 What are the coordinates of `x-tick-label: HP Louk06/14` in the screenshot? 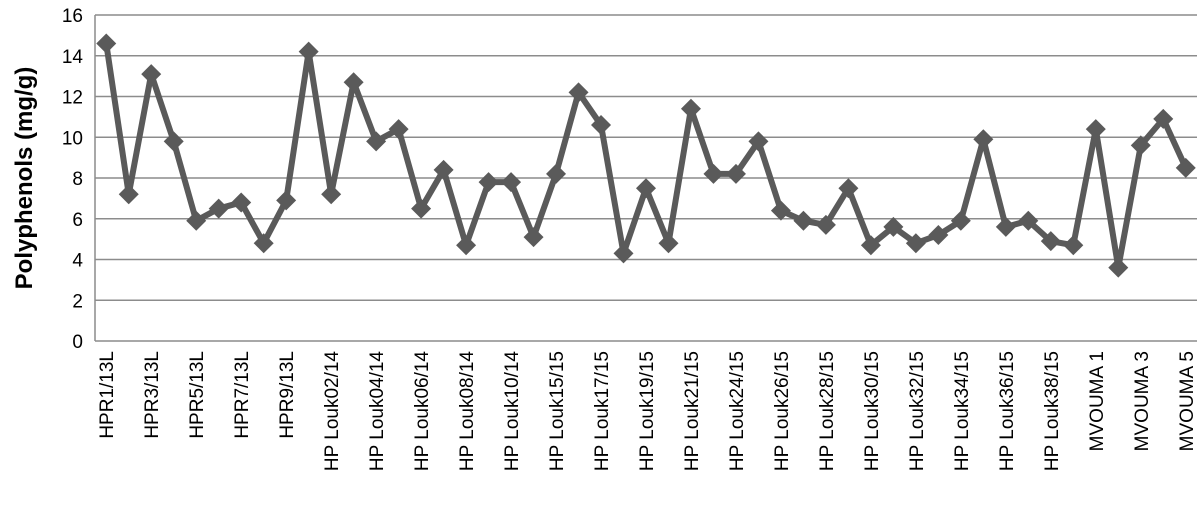 It's located at (422, 411).